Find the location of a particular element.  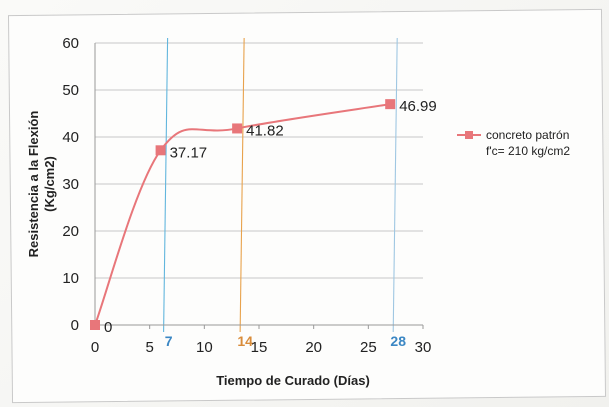

legend-label-line1: concreto patrón is located at coordinates (527, 135).